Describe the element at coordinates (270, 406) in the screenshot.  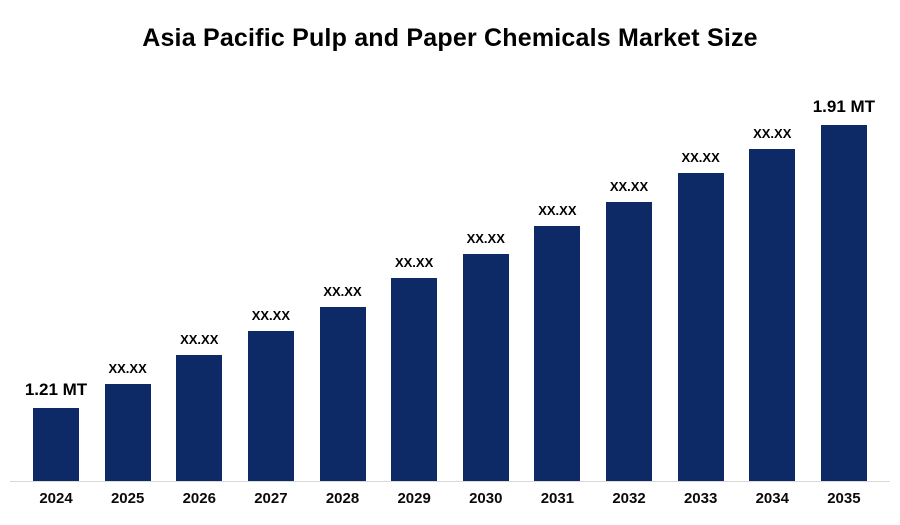
I see `bar-2027` at that location.